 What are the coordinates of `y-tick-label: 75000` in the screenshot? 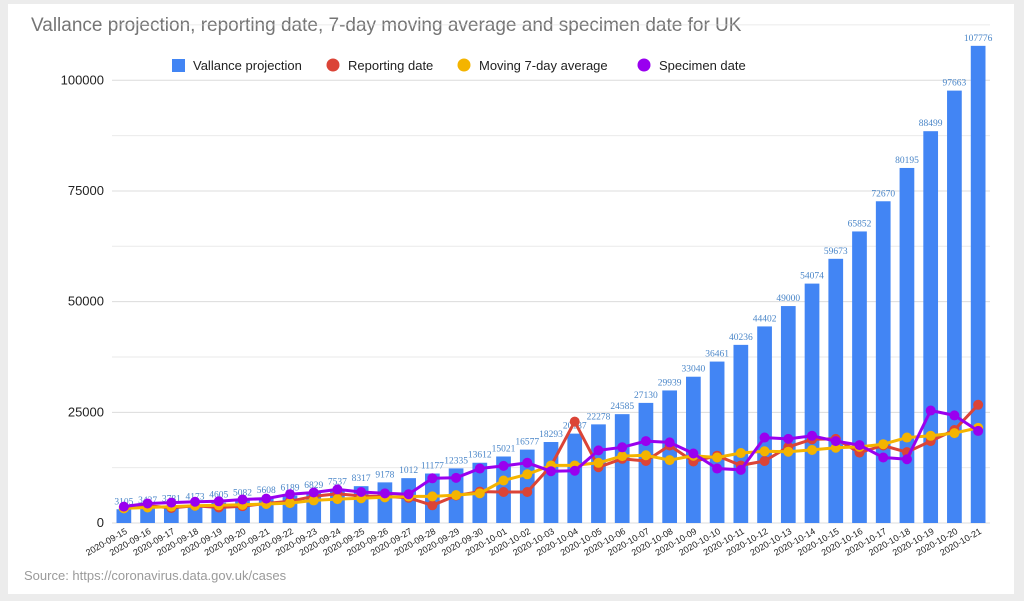 It's located at (86, 190).